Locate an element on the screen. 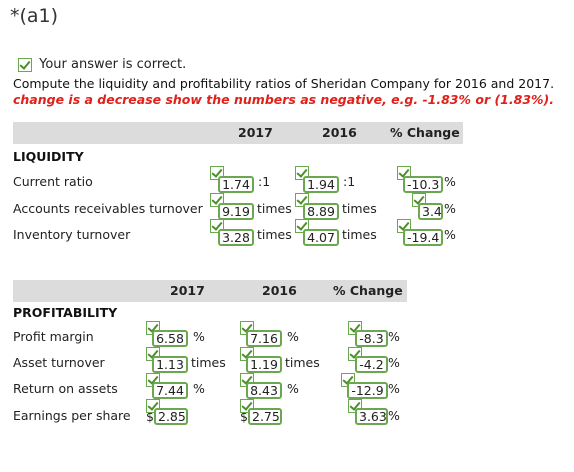 The height and width of the screenshot is (472, 574). liquidity-header-band is located at coordinates (238, 133).